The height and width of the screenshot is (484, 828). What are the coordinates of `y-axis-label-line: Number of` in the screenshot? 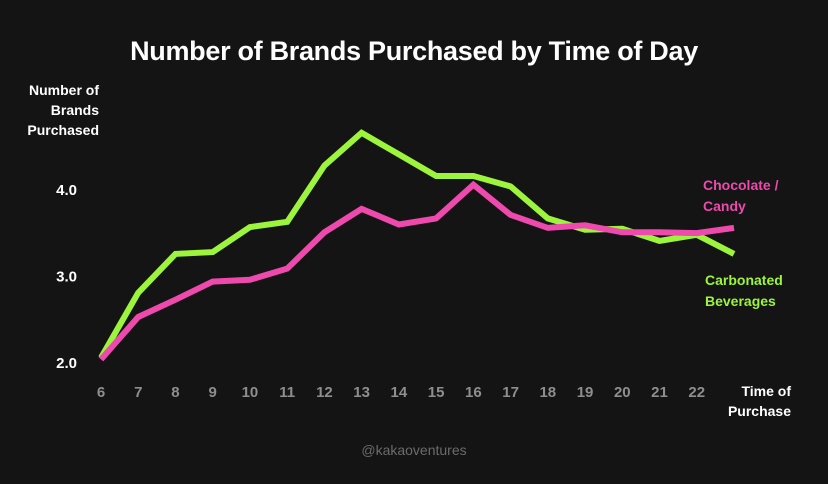 It's located at (64, 90).